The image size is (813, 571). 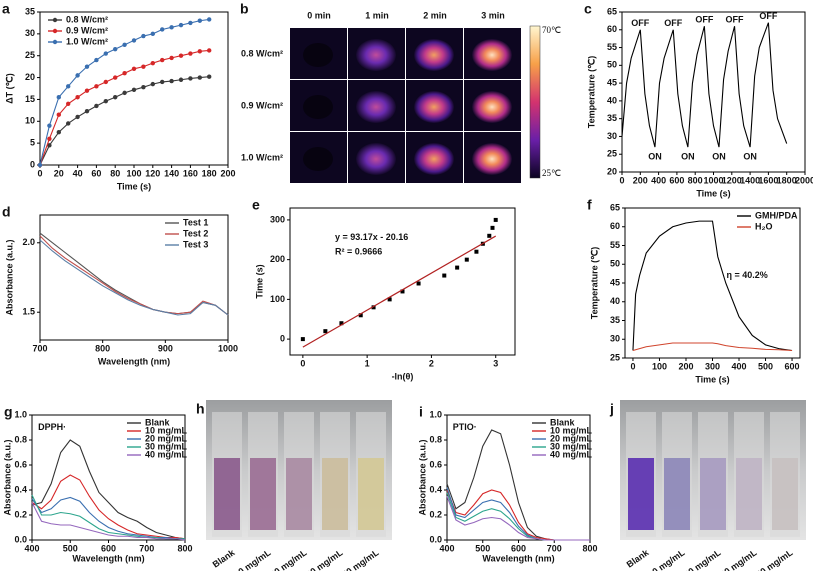 I want to click on annotation: y = 93.17x - 20.16, so click(x=371, y=237).